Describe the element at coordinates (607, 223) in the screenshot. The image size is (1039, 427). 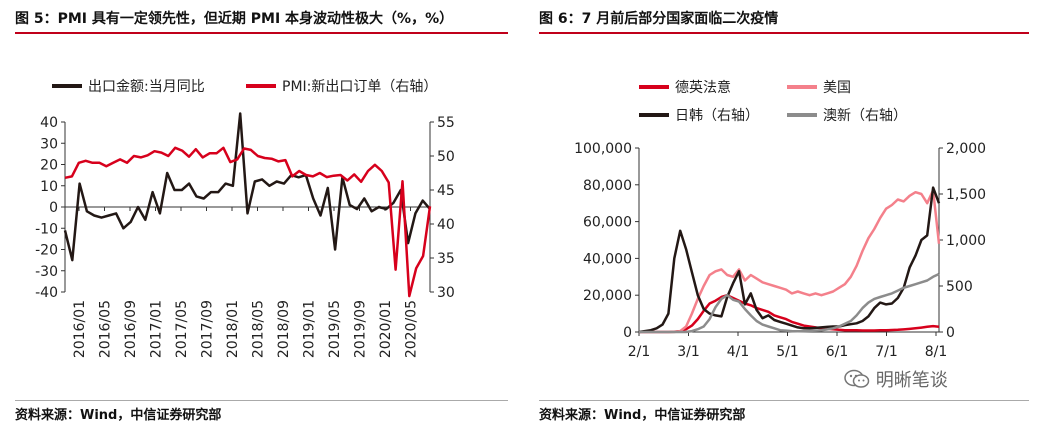
I see `y-left-tick-label: 60,000` at that location.